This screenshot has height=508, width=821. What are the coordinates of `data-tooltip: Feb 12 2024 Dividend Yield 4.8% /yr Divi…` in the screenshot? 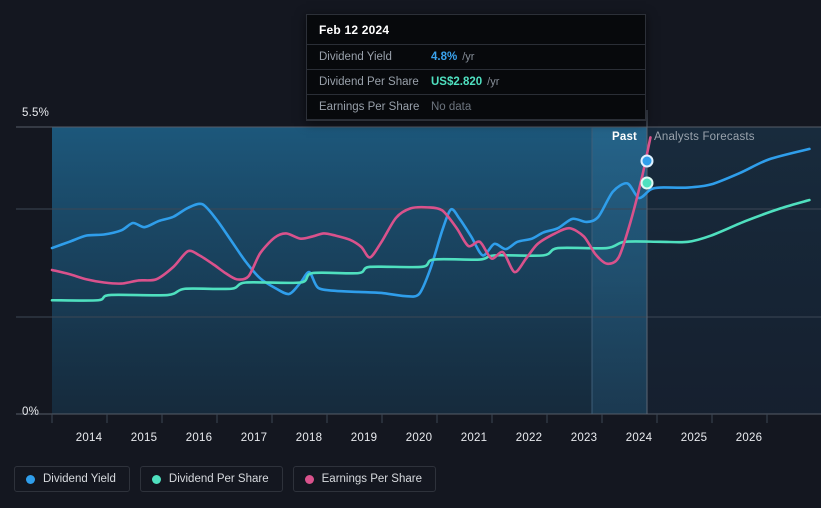 It's located at (476, 67).